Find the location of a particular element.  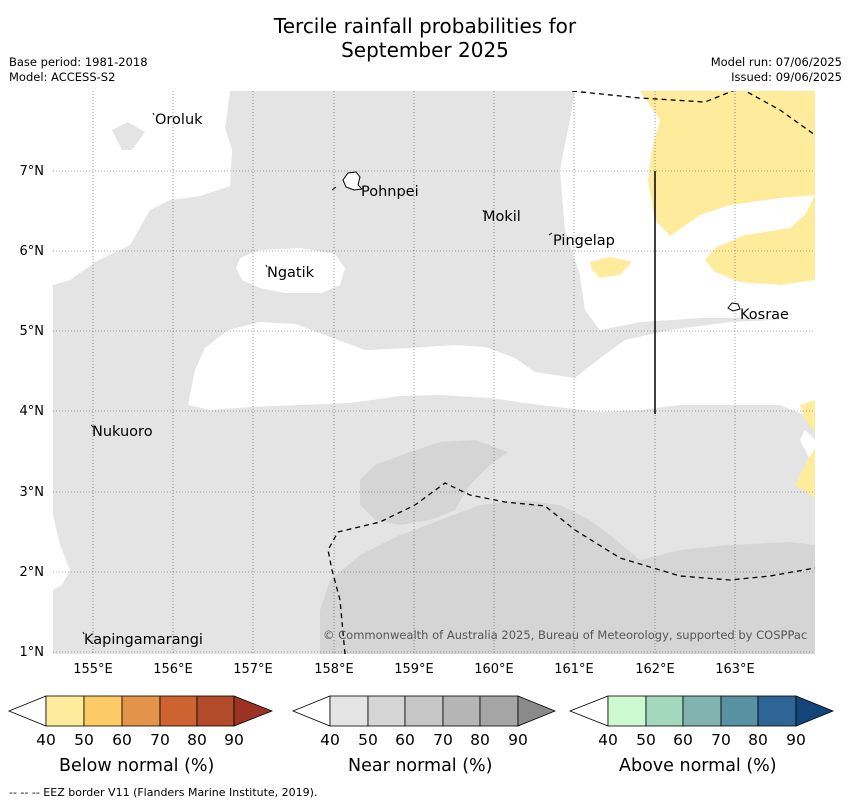

lat-tick-5n: 5°N is located at coordinates (32, 331).